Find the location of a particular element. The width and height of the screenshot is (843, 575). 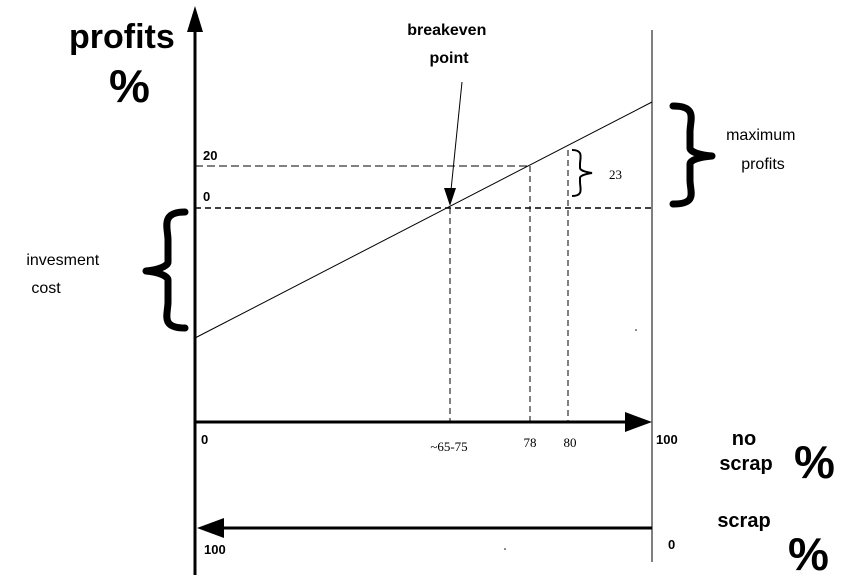

x-scrap-end: 0 is located at coordinates (671, 544).